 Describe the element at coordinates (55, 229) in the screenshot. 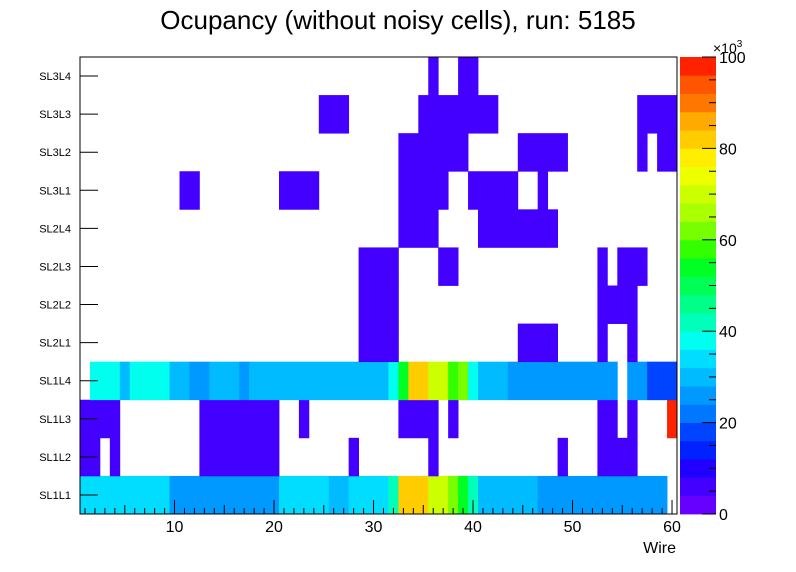

I see `y-tick-label: SL2L4` at that location.